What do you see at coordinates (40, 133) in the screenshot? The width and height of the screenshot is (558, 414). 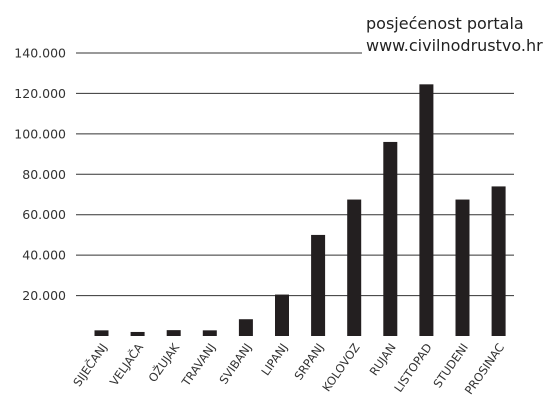 I see `y-tick-label: 100.000` at bounding box center [40, 133].